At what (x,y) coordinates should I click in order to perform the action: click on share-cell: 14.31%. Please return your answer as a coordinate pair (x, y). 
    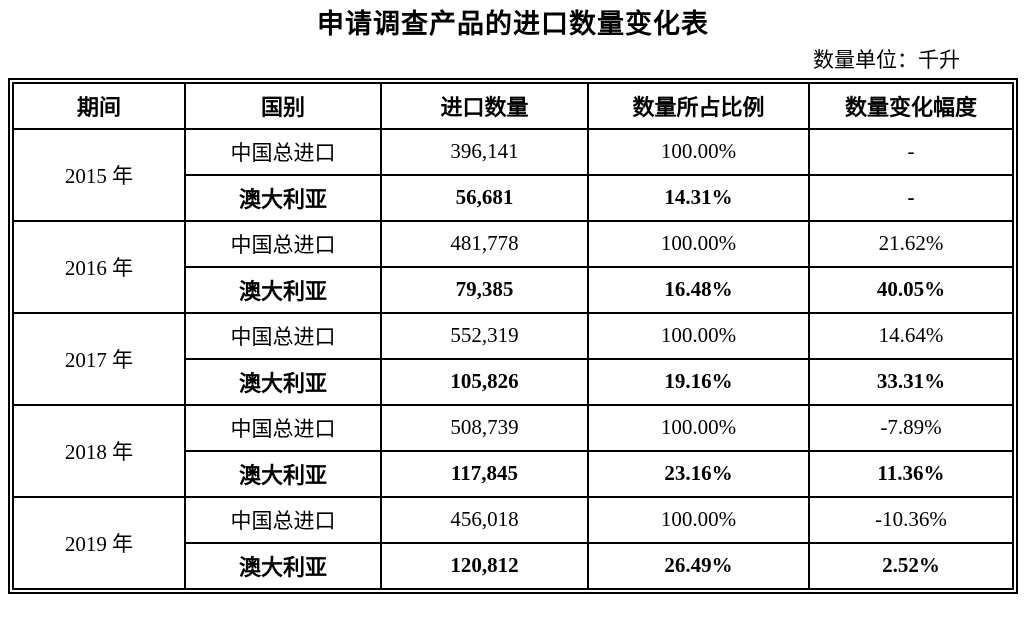
    Looking at the image, I should click on (698, 197).